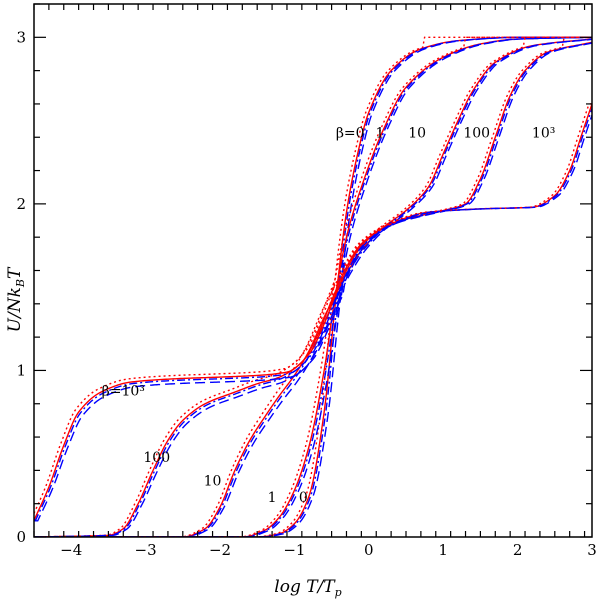  Describe the element at coordinates (21, 370) in the screenshot. I see `y-tick-label: 1` at that location.